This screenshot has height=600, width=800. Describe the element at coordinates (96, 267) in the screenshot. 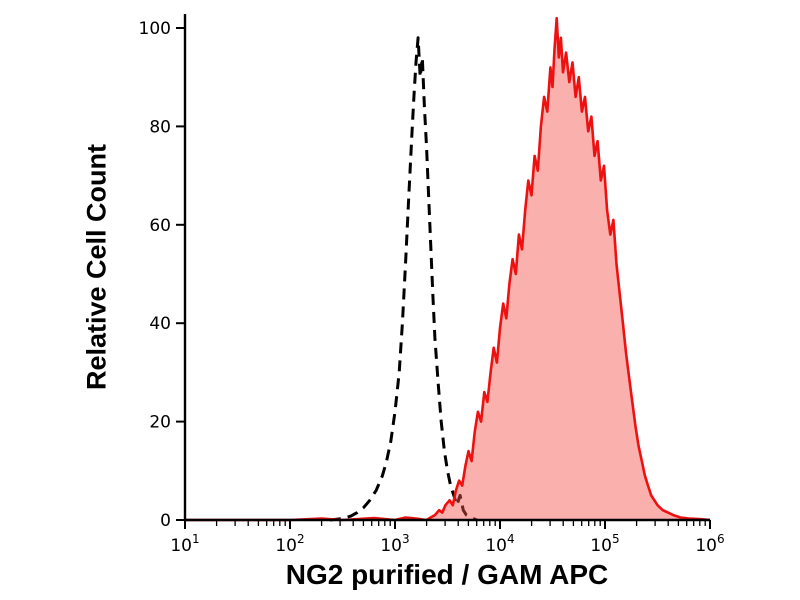

I see `y-axis-title: Relative Cell Count` at that location.